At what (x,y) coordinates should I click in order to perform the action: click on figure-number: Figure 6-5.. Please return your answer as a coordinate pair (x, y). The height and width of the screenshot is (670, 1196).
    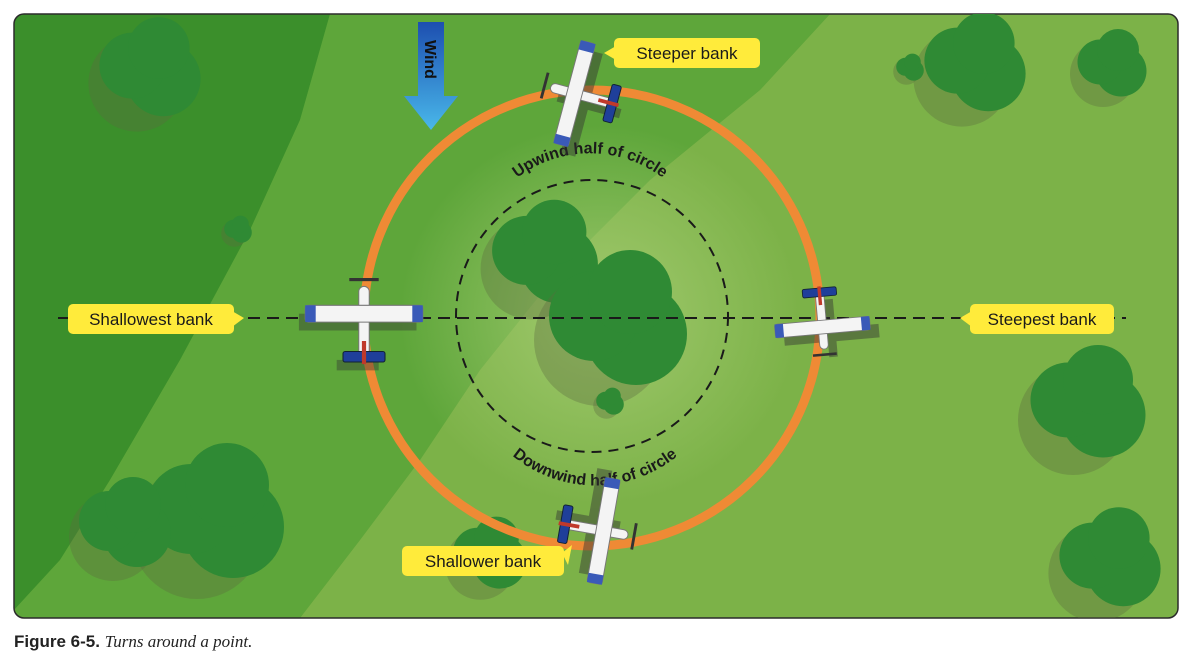
    Looking at the image, I should click on (57, 641).